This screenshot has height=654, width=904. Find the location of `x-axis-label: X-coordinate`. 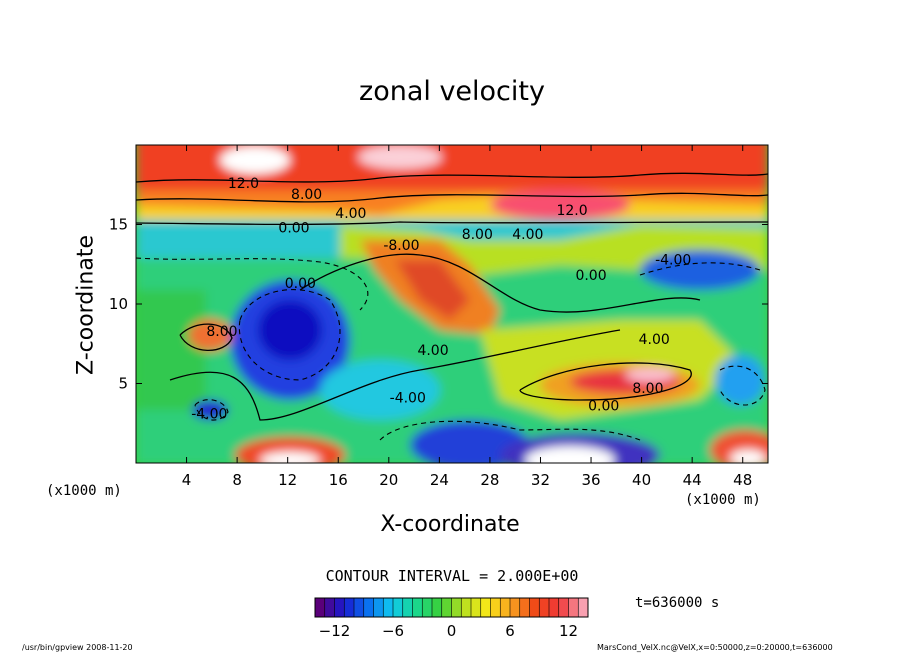

x-axis-label: X-coordinate is located at coordinates (450, 524).